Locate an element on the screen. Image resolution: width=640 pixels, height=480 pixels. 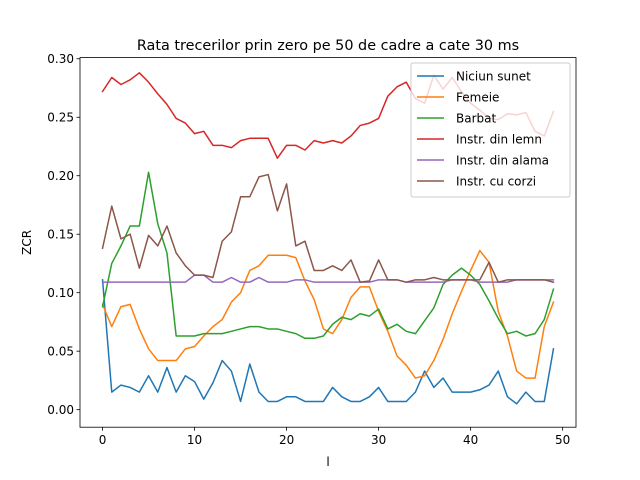
x-tick-label: 0 is located at coordinates (103, 440).